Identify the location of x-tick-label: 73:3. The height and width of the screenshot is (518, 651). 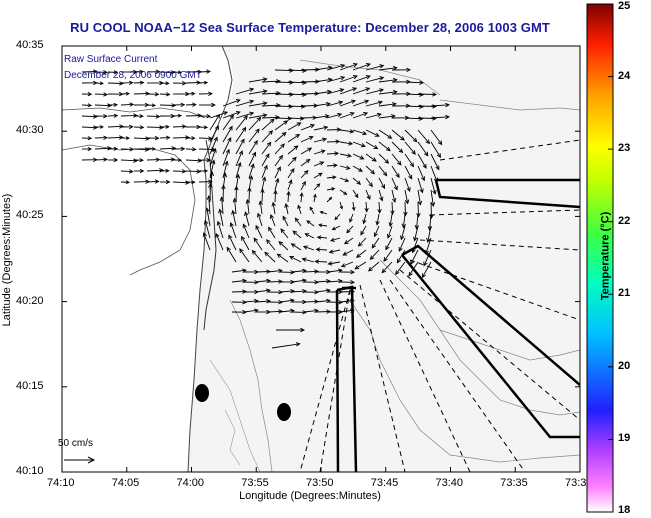
(576, 483).